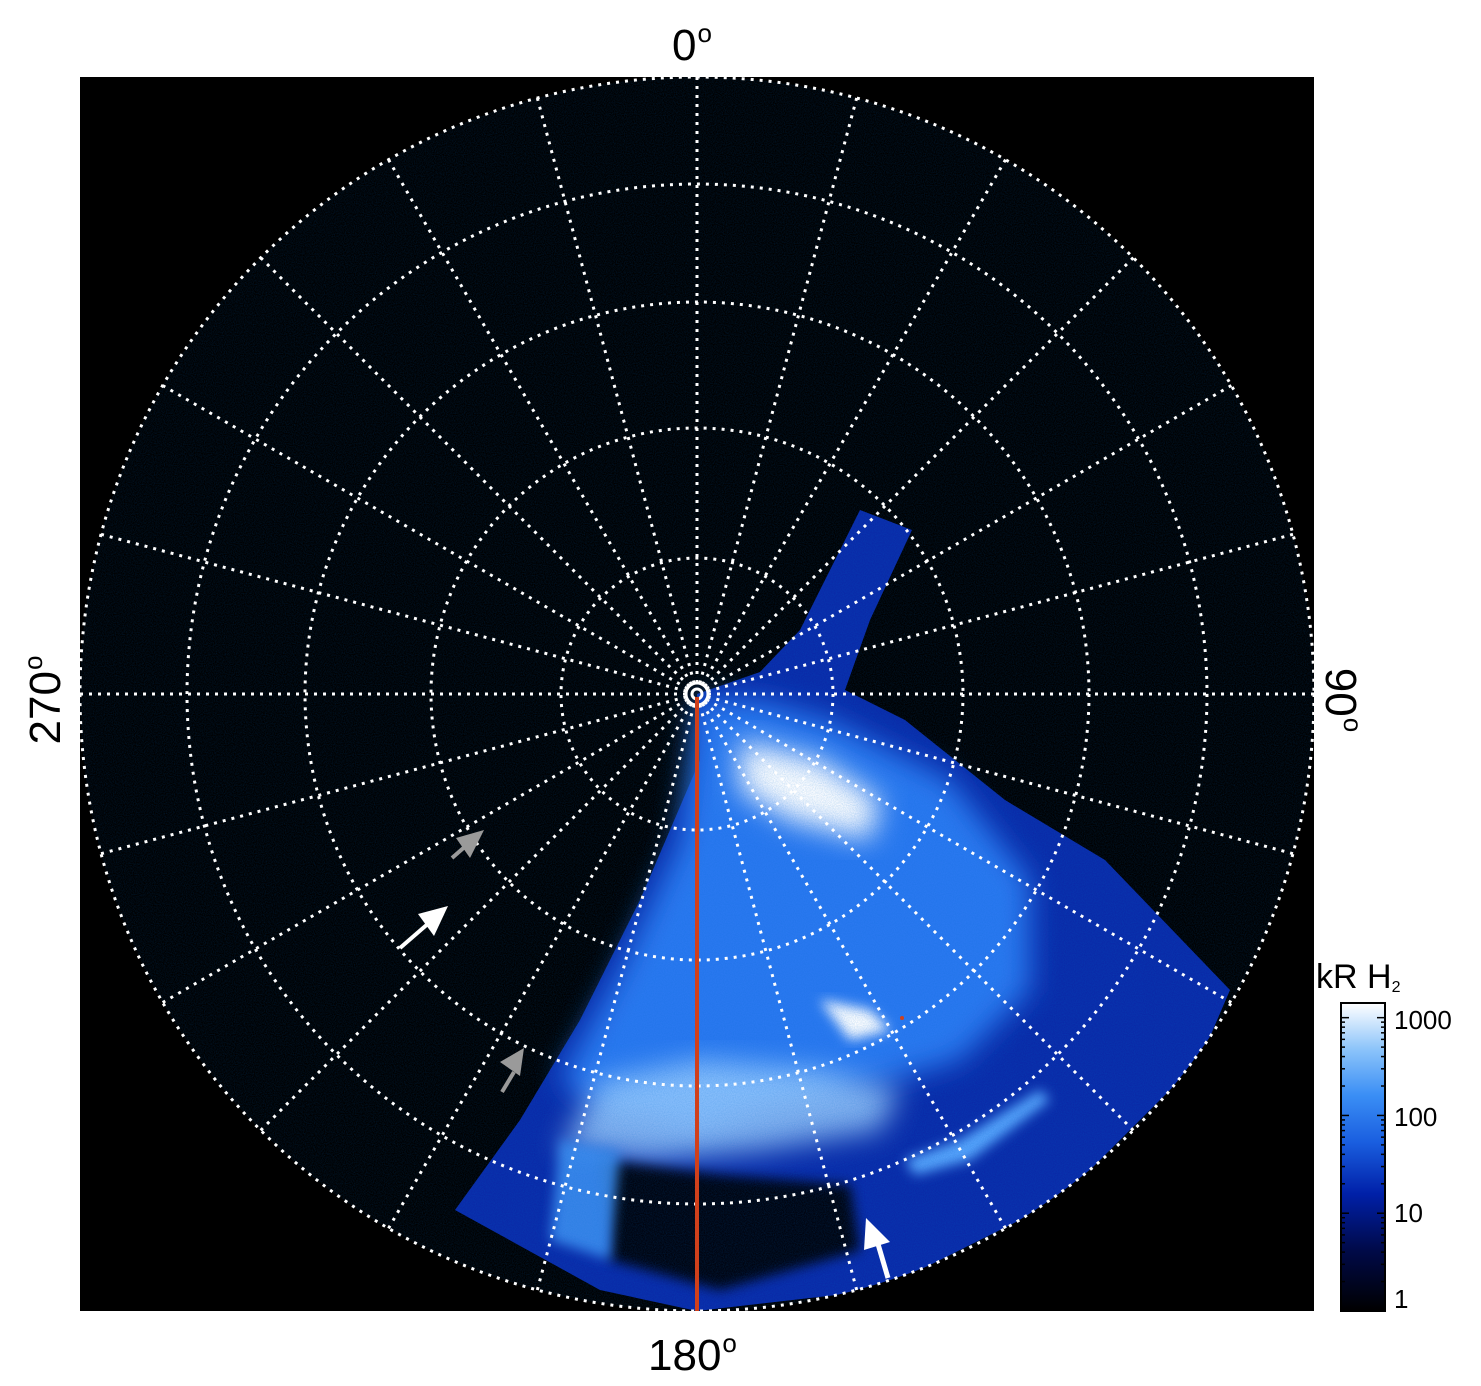  I want to click on colorbar, so click(1363, 1157).